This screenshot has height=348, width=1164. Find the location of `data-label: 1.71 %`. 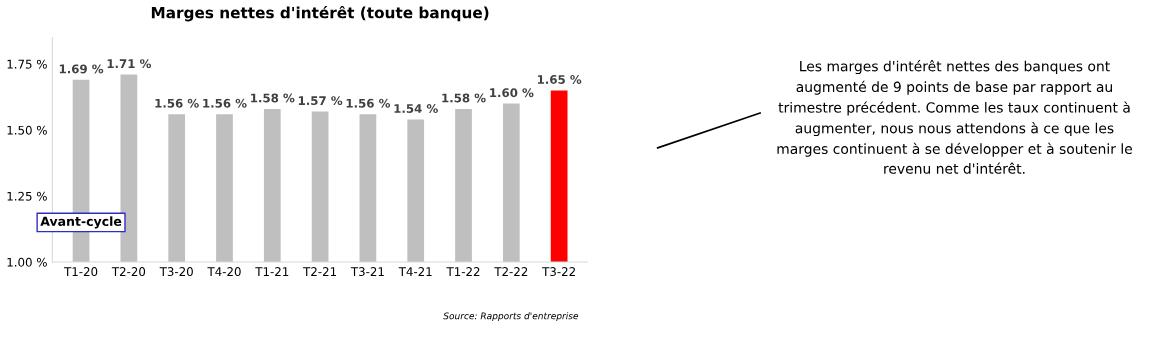

data-label: 1.71 % is located at coordinates (129, 64).